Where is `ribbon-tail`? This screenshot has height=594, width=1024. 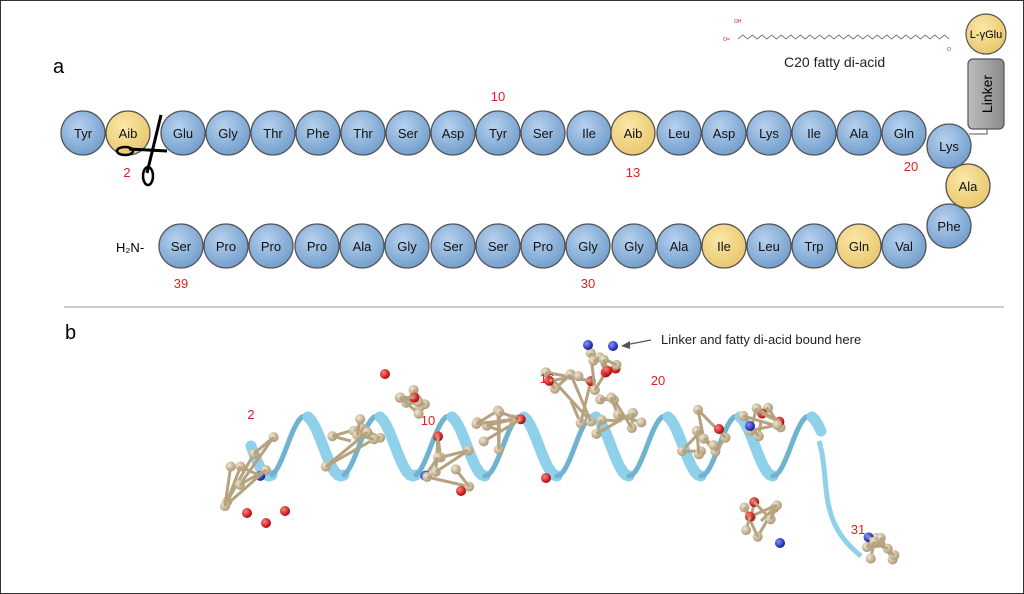 ribbon-tail is located at coordinates (839, 499).